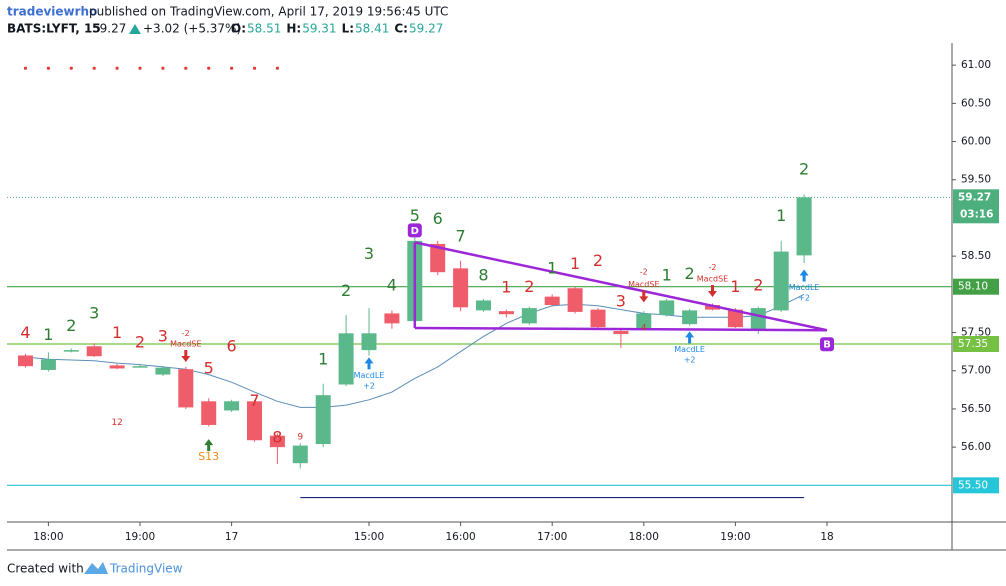 This screenshot has width=1006, height=586. What do you see at coordinates (109, 29) in the screenshot?
I see `last: 59.27` at bounding box center [109, 29].